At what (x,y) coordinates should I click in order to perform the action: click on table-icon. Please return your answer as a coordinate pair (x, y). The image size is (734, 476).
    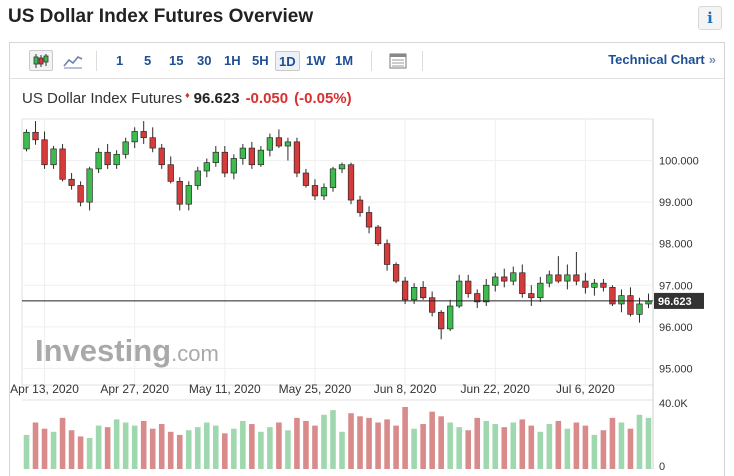
    Looking at the image, I should click on (398, 60).